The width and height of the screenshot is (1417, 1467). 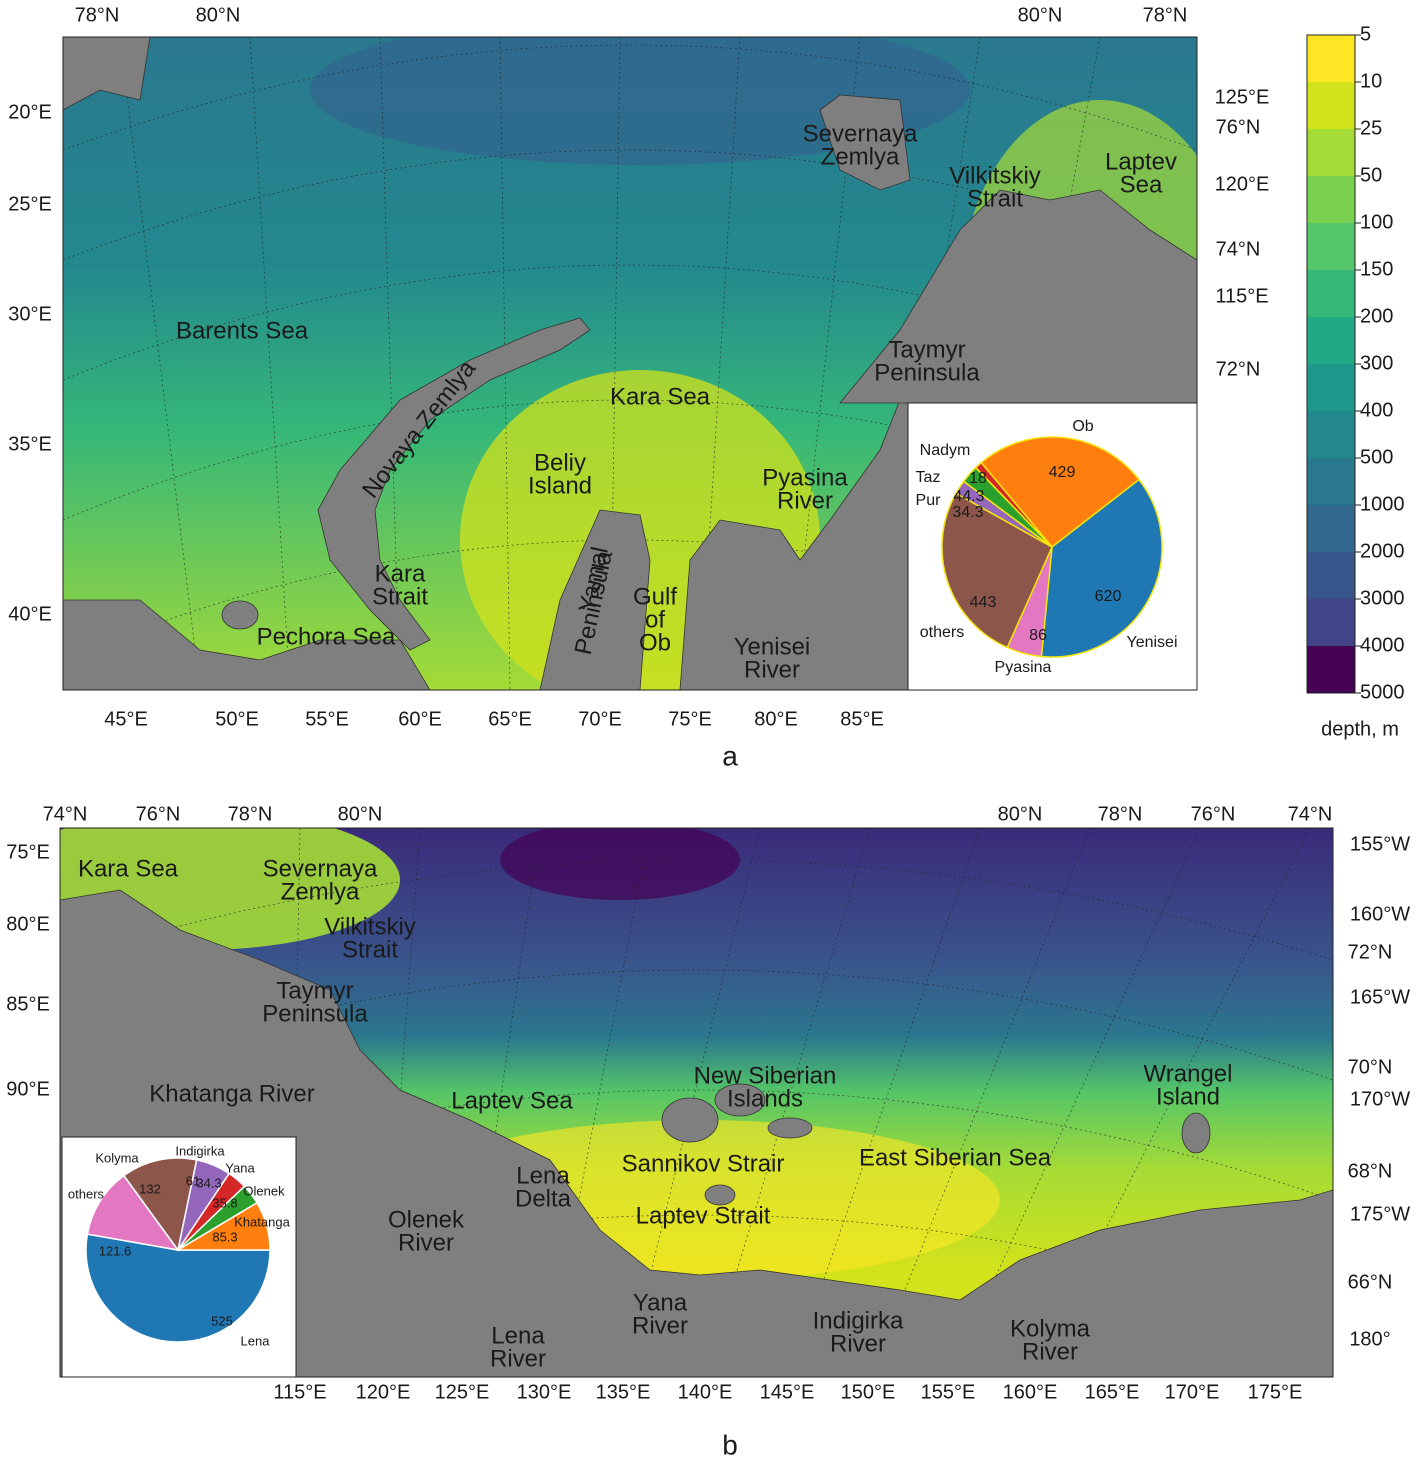 I want to click on place-name: Kara, so click(x=400, y=573).